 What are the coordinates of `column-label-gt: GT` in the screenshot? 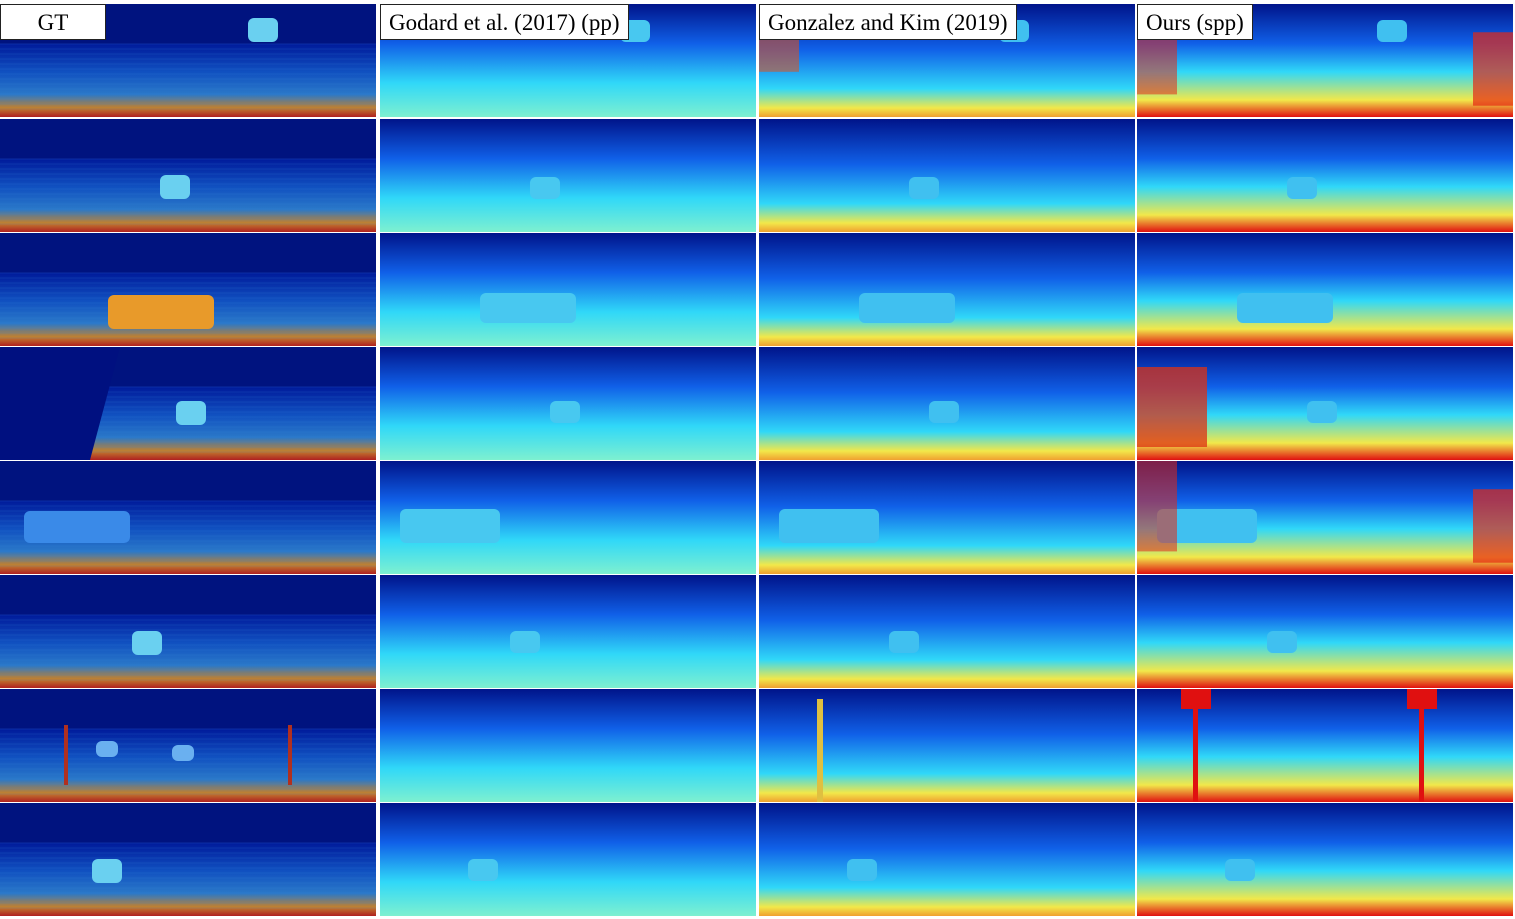 It's located at (53, 22).